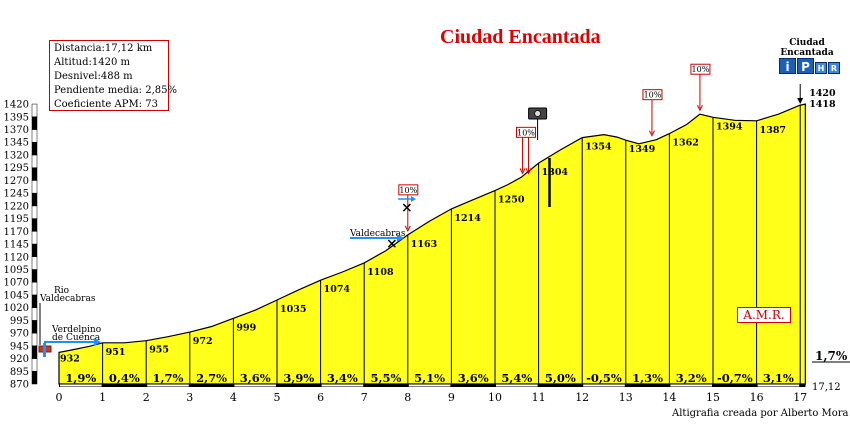  What do you see at coordinates (80, 378) in the screenshot?
I see `segment-grade-label: 1,9%` at bounding box center [80, 378].